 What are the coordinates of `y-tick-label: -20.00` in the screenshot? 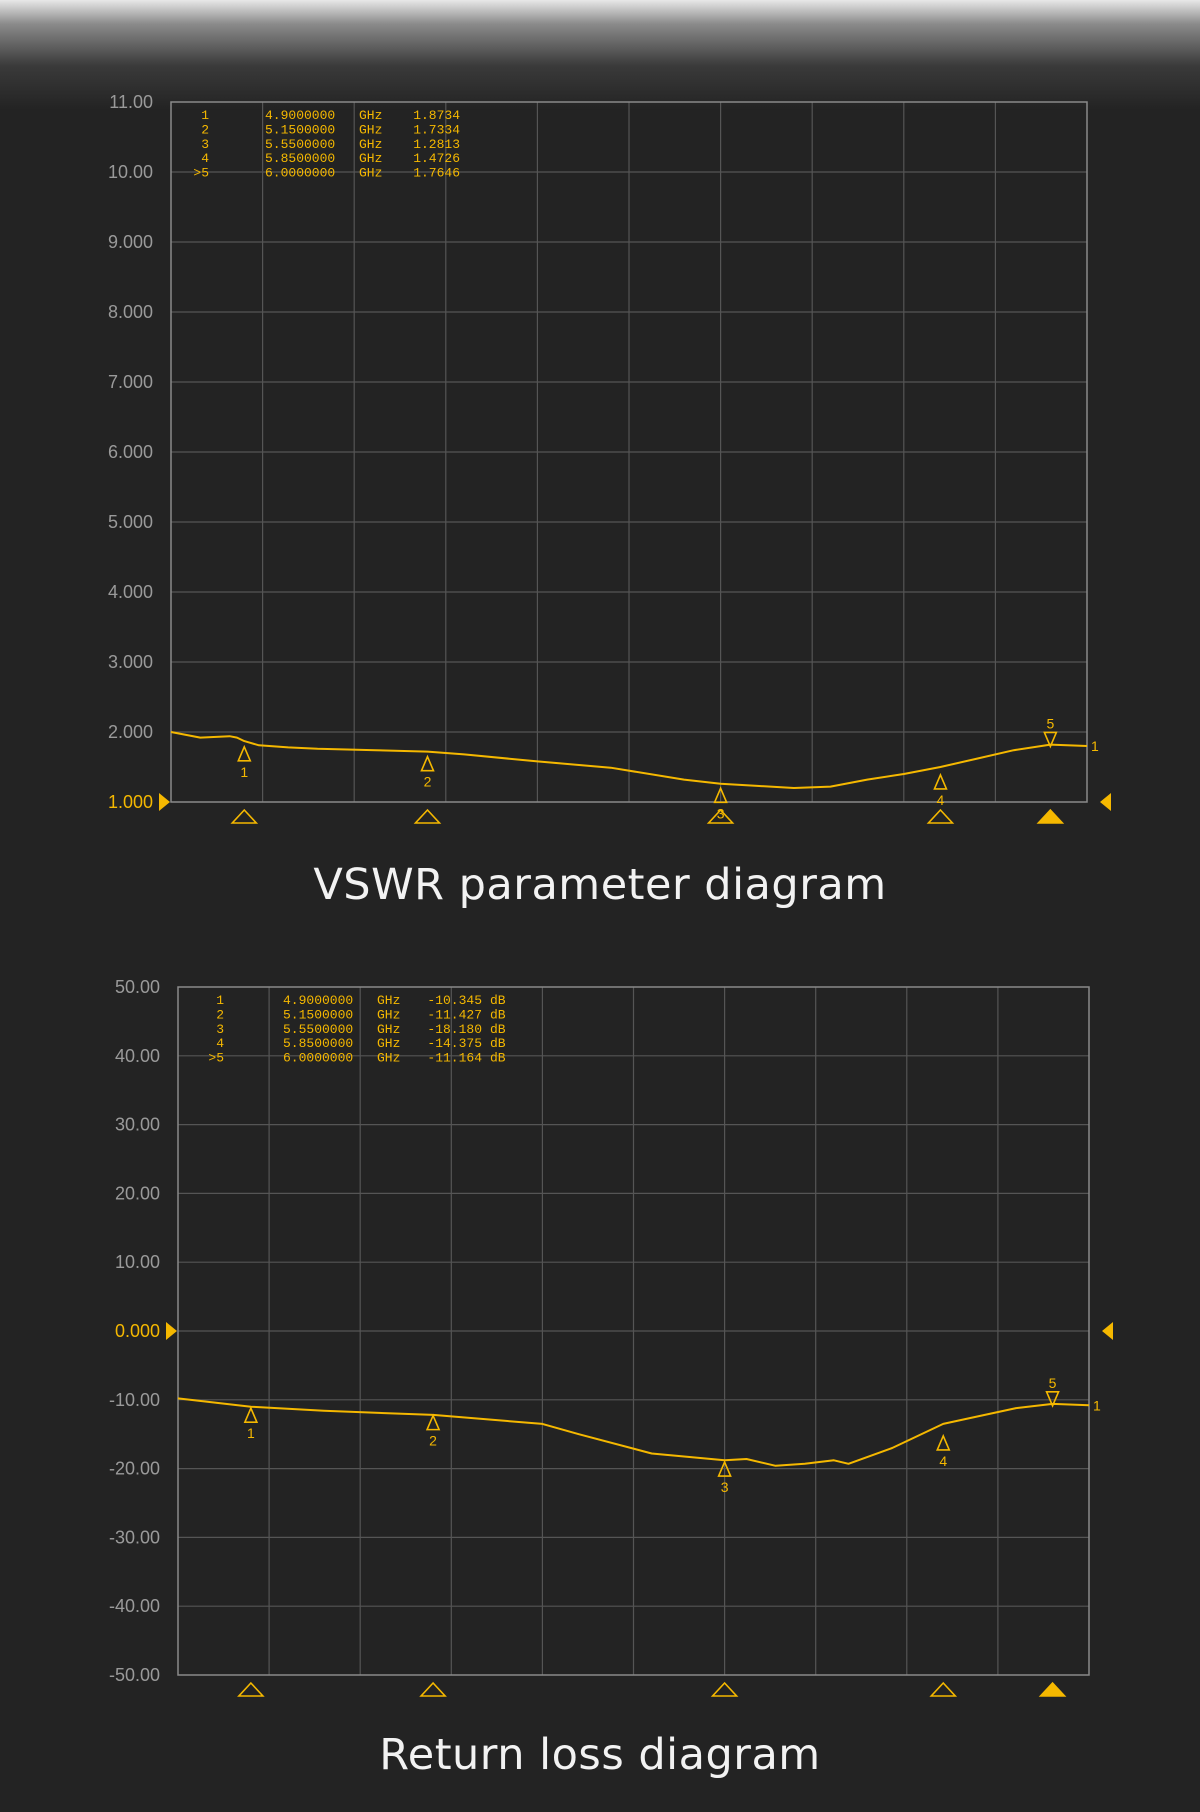 It's located at (134, 1469).